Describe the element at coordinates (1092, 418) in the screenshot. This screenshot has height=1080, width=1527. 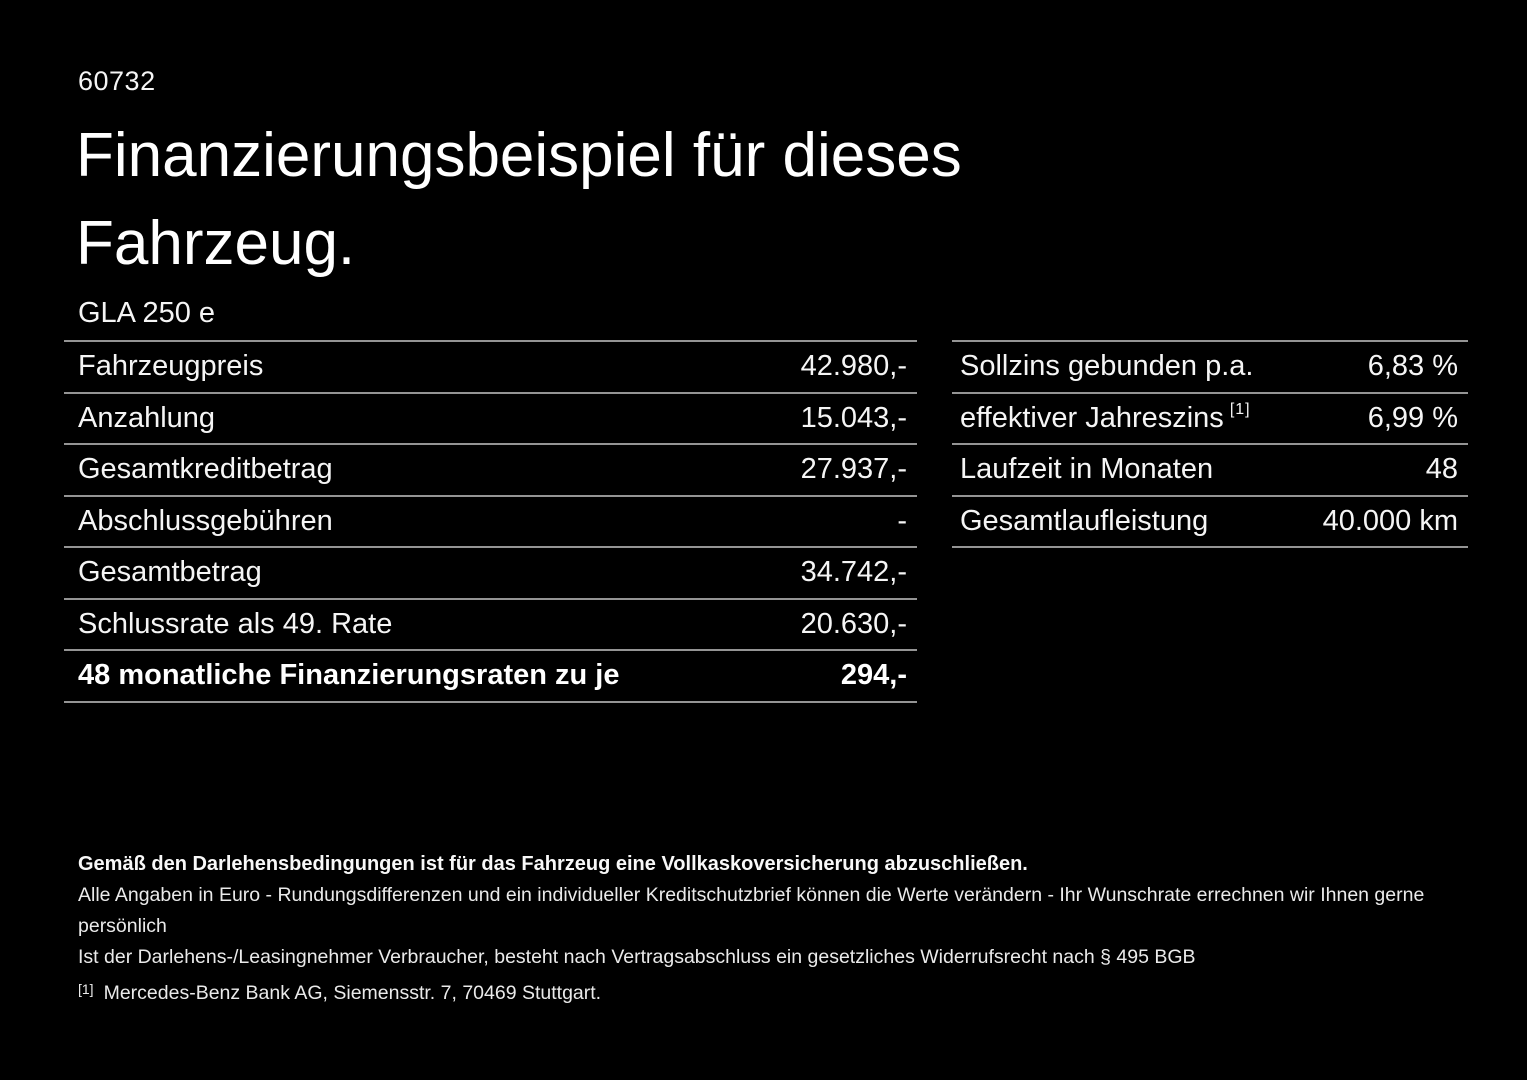
I see `row-label-text: effektiver Jahreszins` at that location.